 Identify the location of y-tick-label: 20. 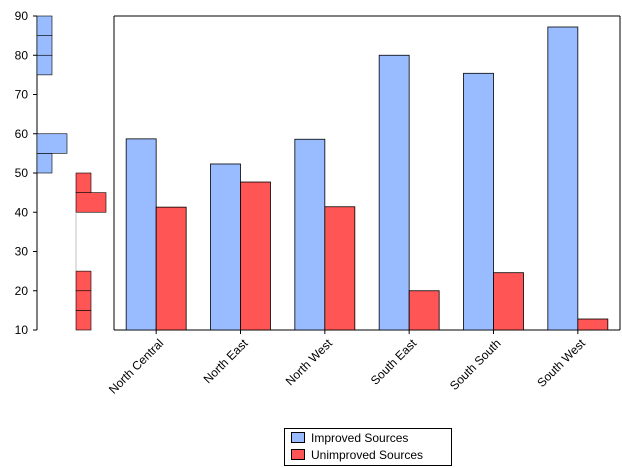
(22, 291).